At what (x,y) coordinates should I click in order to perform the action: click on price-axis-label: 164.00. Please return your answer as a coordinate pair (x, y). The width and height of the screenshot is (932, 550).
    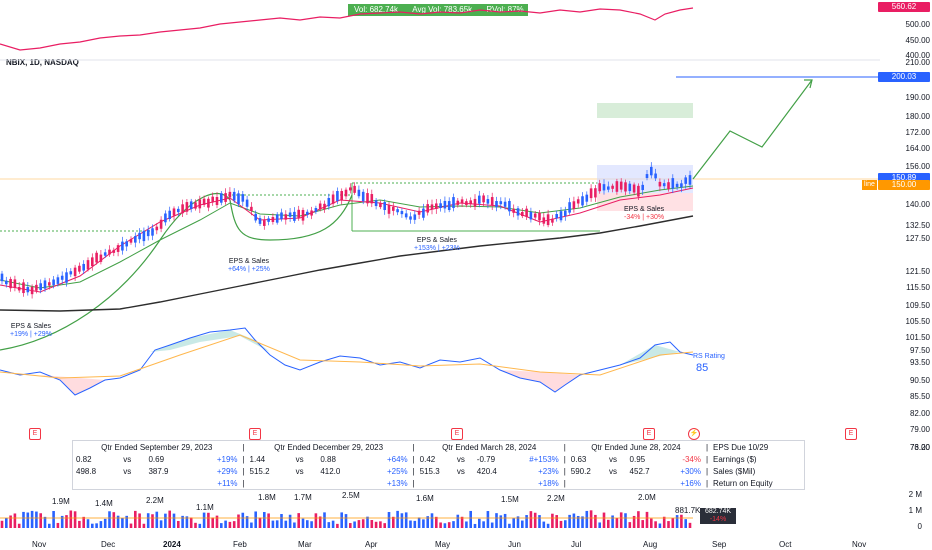
    Looking at the image, I should click on (917, 148).